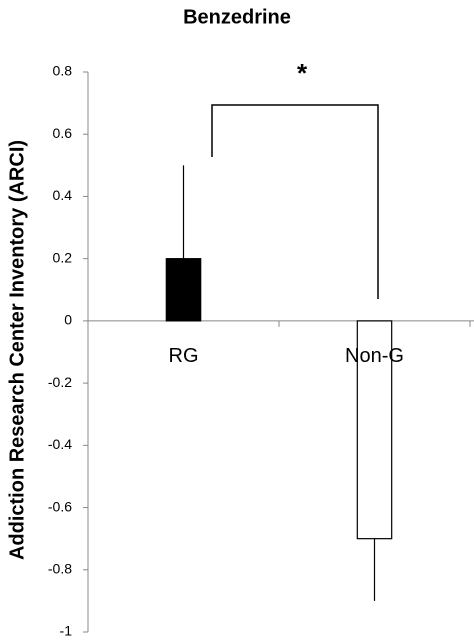 The image size is (474, 641). I want to click on y-tick-label: 0.4, so click(63, 195).